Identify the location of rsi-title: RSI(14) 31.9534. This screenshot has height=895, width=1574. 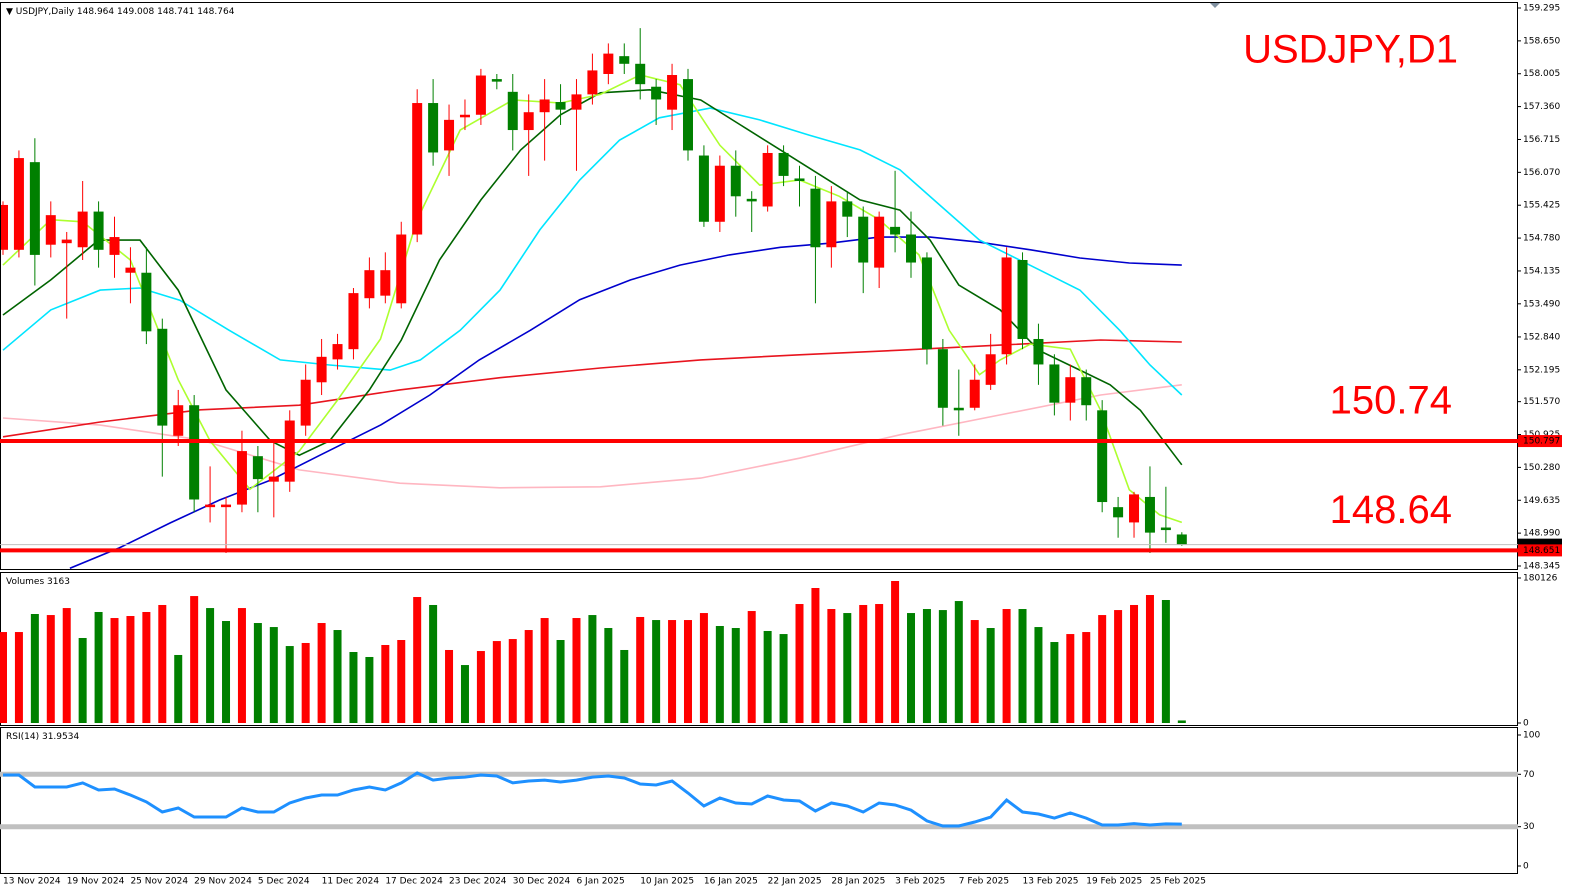
(42, 737).